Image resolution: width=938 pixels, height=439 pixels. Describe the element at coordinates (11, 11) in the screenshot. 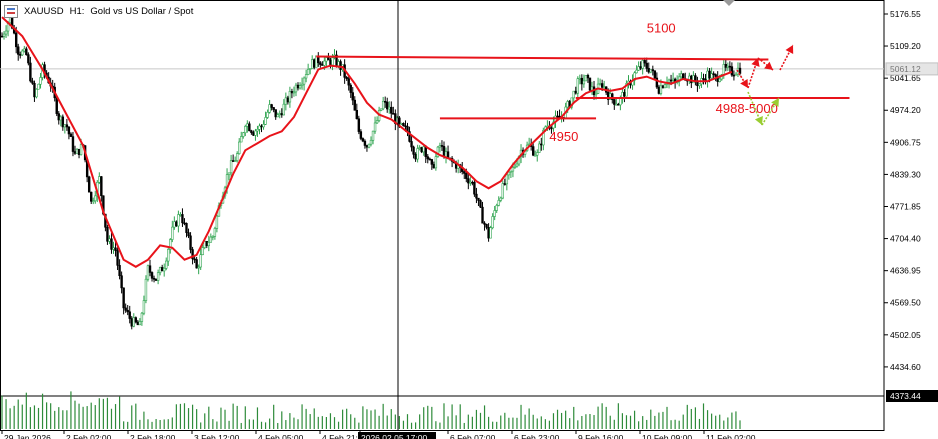

I see `chart-icon` at that location.